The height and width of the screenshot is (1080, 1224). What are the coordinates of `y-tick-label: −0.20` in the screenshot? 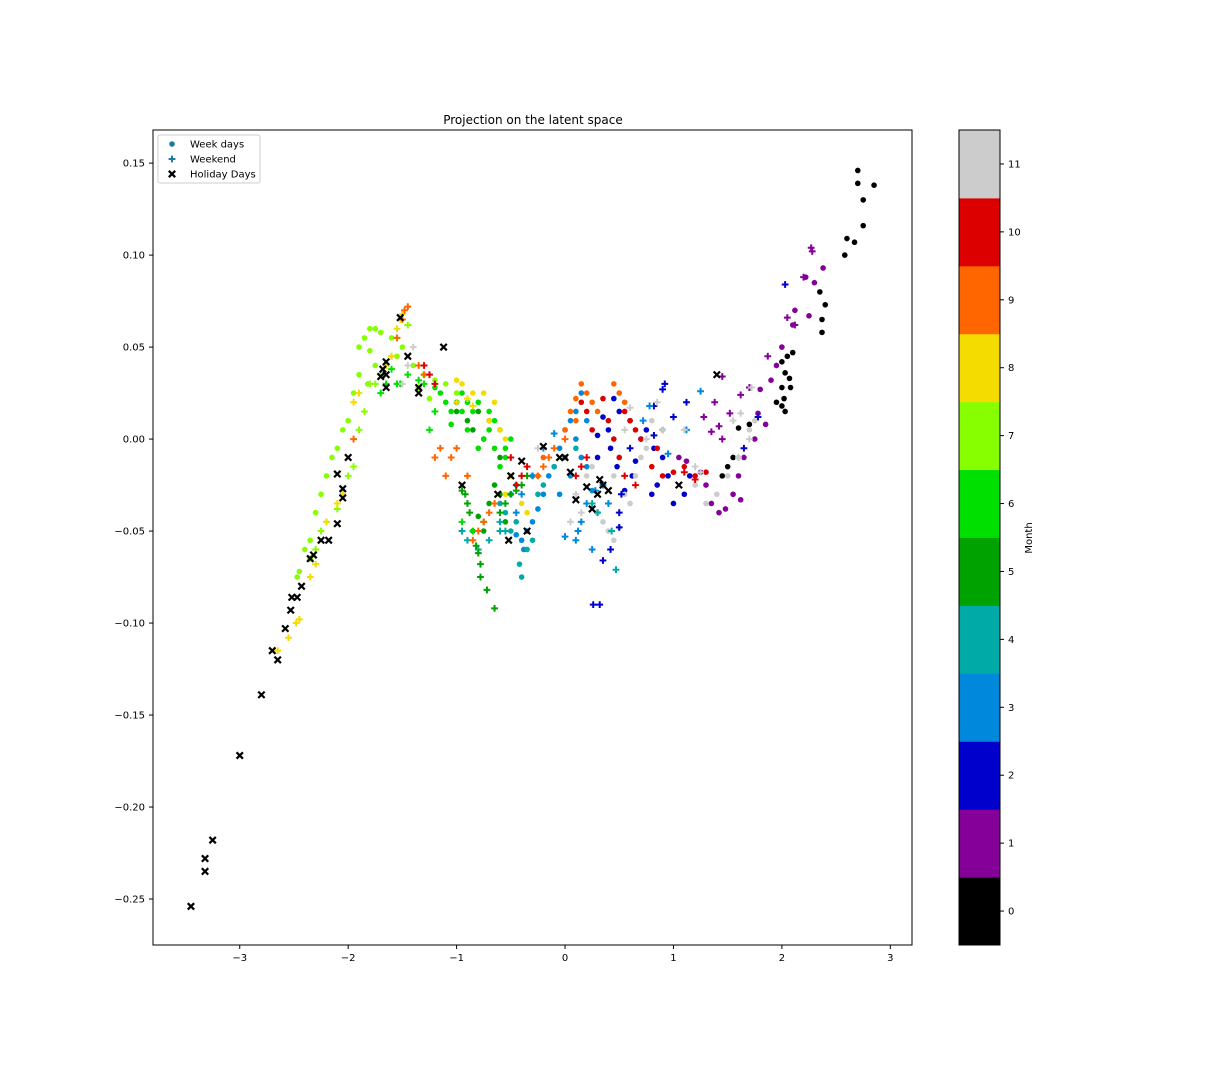 It's located at (129, 808).